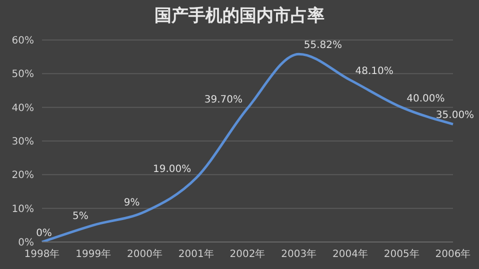  Describe the element at coordinates (23, 176) in the screenshot. I see `y-tick-label: 20%` at that location.